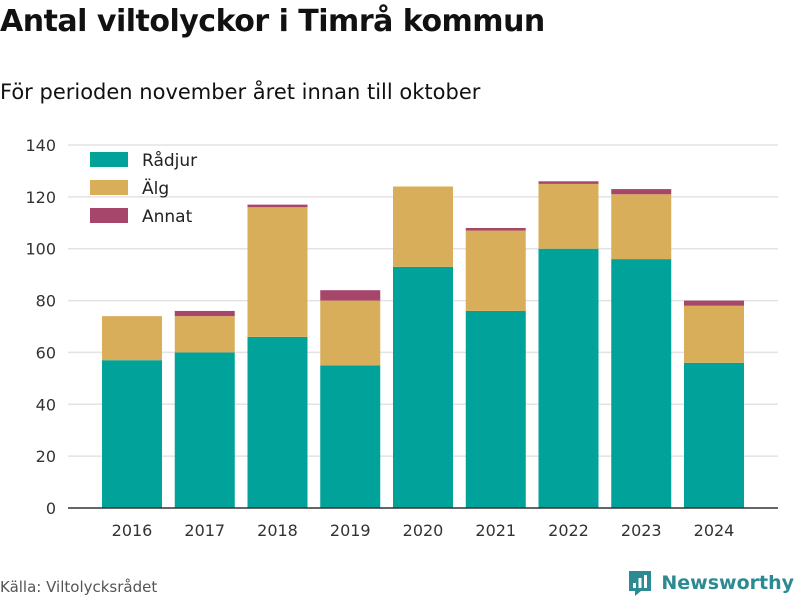 Image resolution: width=800 pixels, height=600 pixels. What do you see at coordinates (51, 508) in the screenshot?
I see `y-tick-label: 0` at bounding box center [51, 508].